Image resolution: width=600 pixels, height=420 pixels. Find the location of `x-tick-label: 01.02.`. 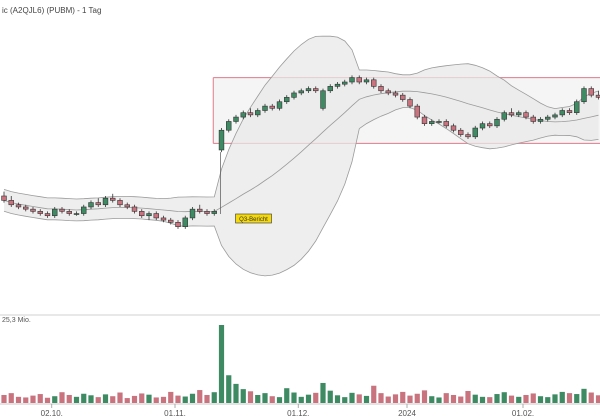

x-tick-label: 01.02. is located at coordinates (523, 413).